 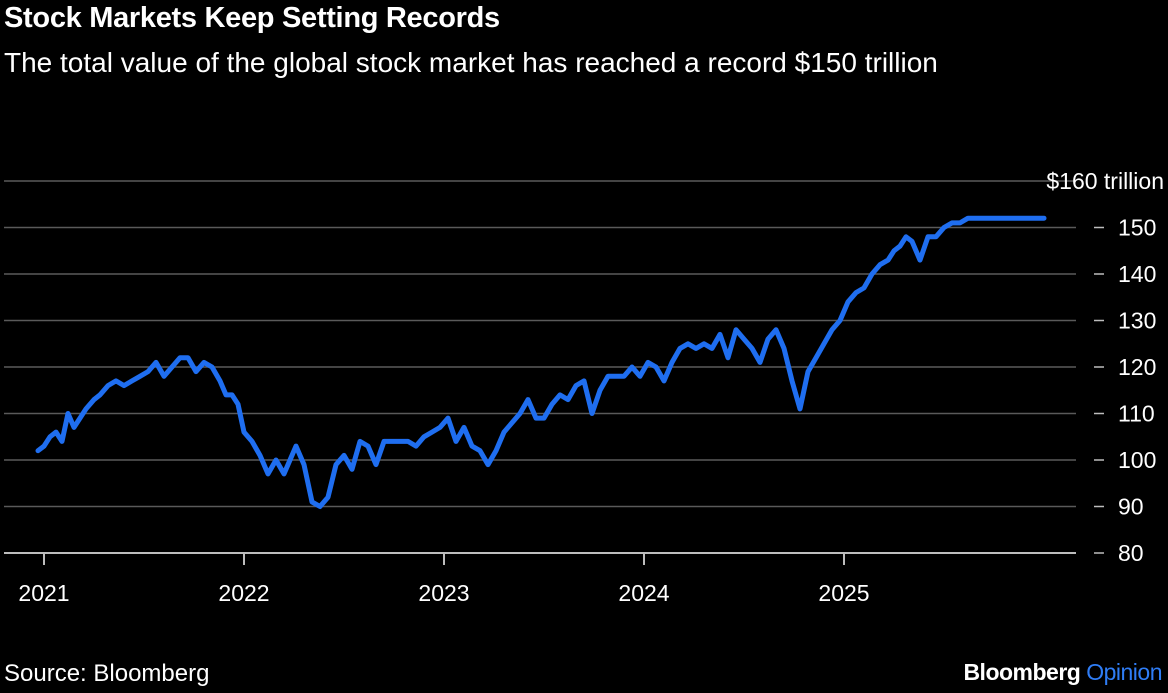 What do you see at coordinates (1124, 672) in the screenshot?
I see `brand-suffix: Opinion` at bounding box center [1124, 672].